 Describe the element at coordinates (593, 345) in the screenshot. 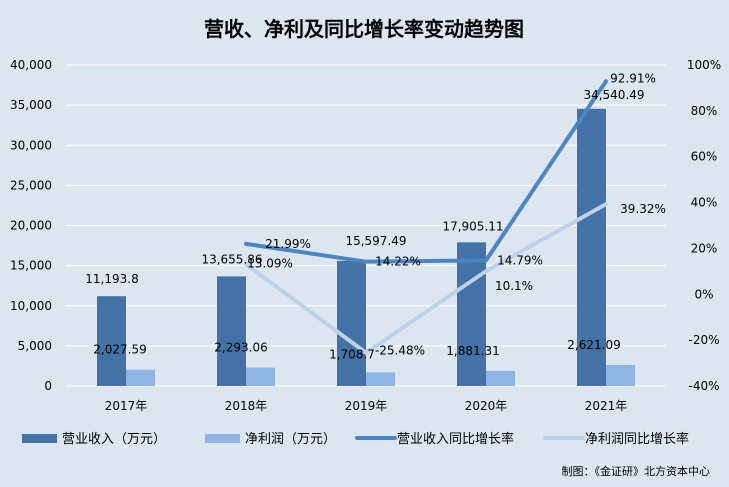

I see `profit-value-label: 2,621.09` at that location.